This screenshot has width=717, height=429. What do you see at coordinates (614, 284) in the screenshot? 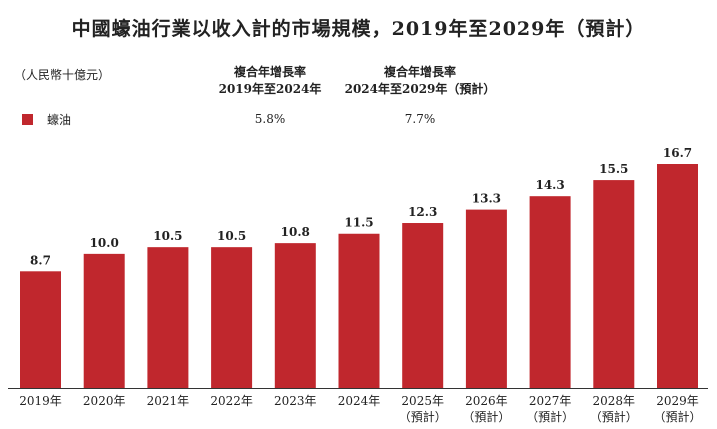
I see `bar-2028年` at bounding box center [614, 284].